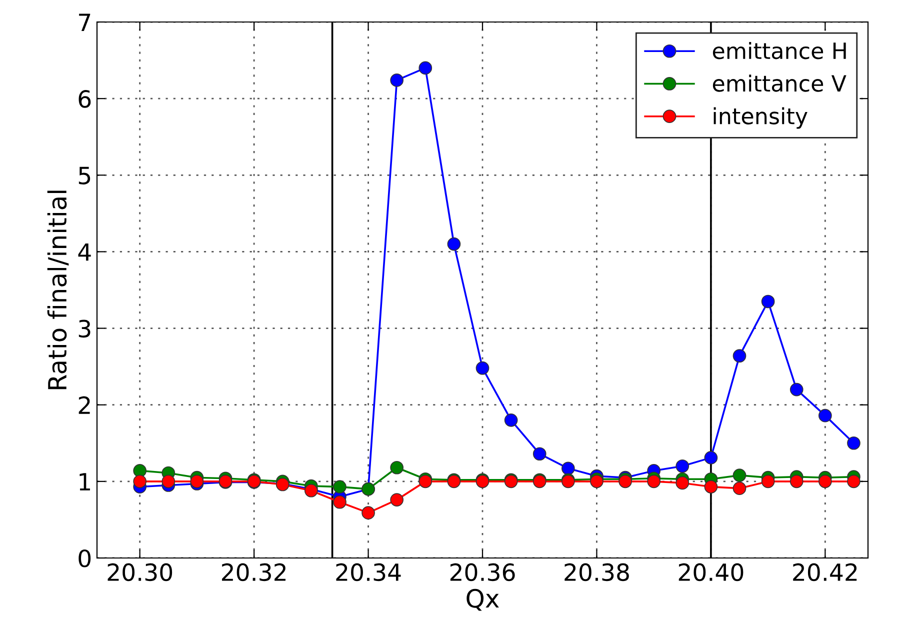 The height and width of the screenshot is (632, 908). What do you see at coordinates (85, 481) in the screenshot?
I see `y-tick-label: 1` at bounding box center [85, 481].